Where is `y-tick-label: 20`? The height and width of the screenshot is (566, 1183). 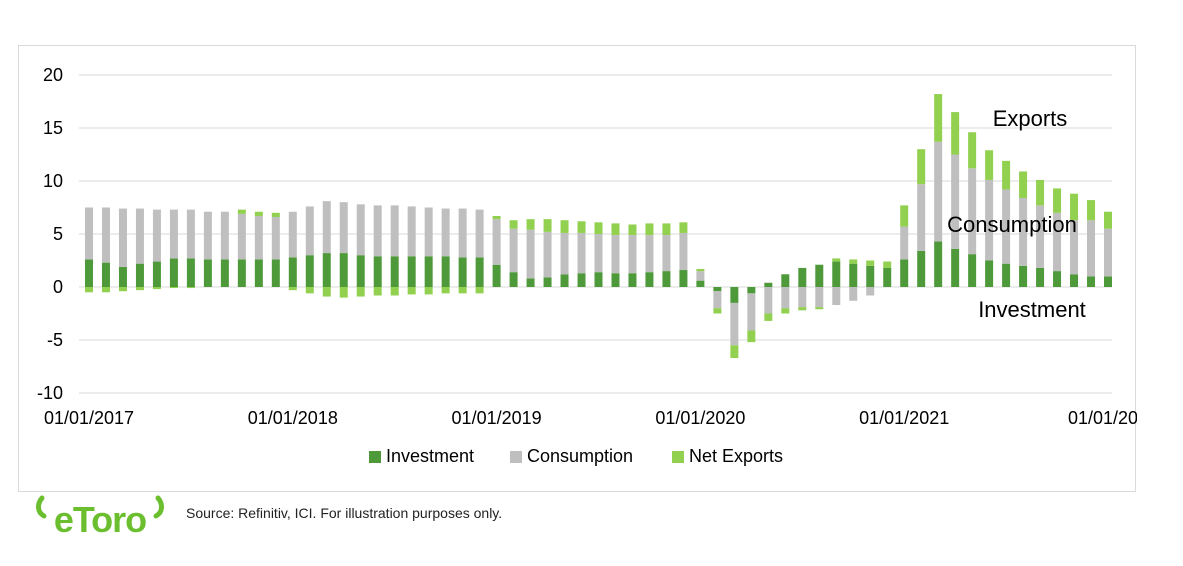 y-tick-label: 20 is located at coordinates (53, 75).